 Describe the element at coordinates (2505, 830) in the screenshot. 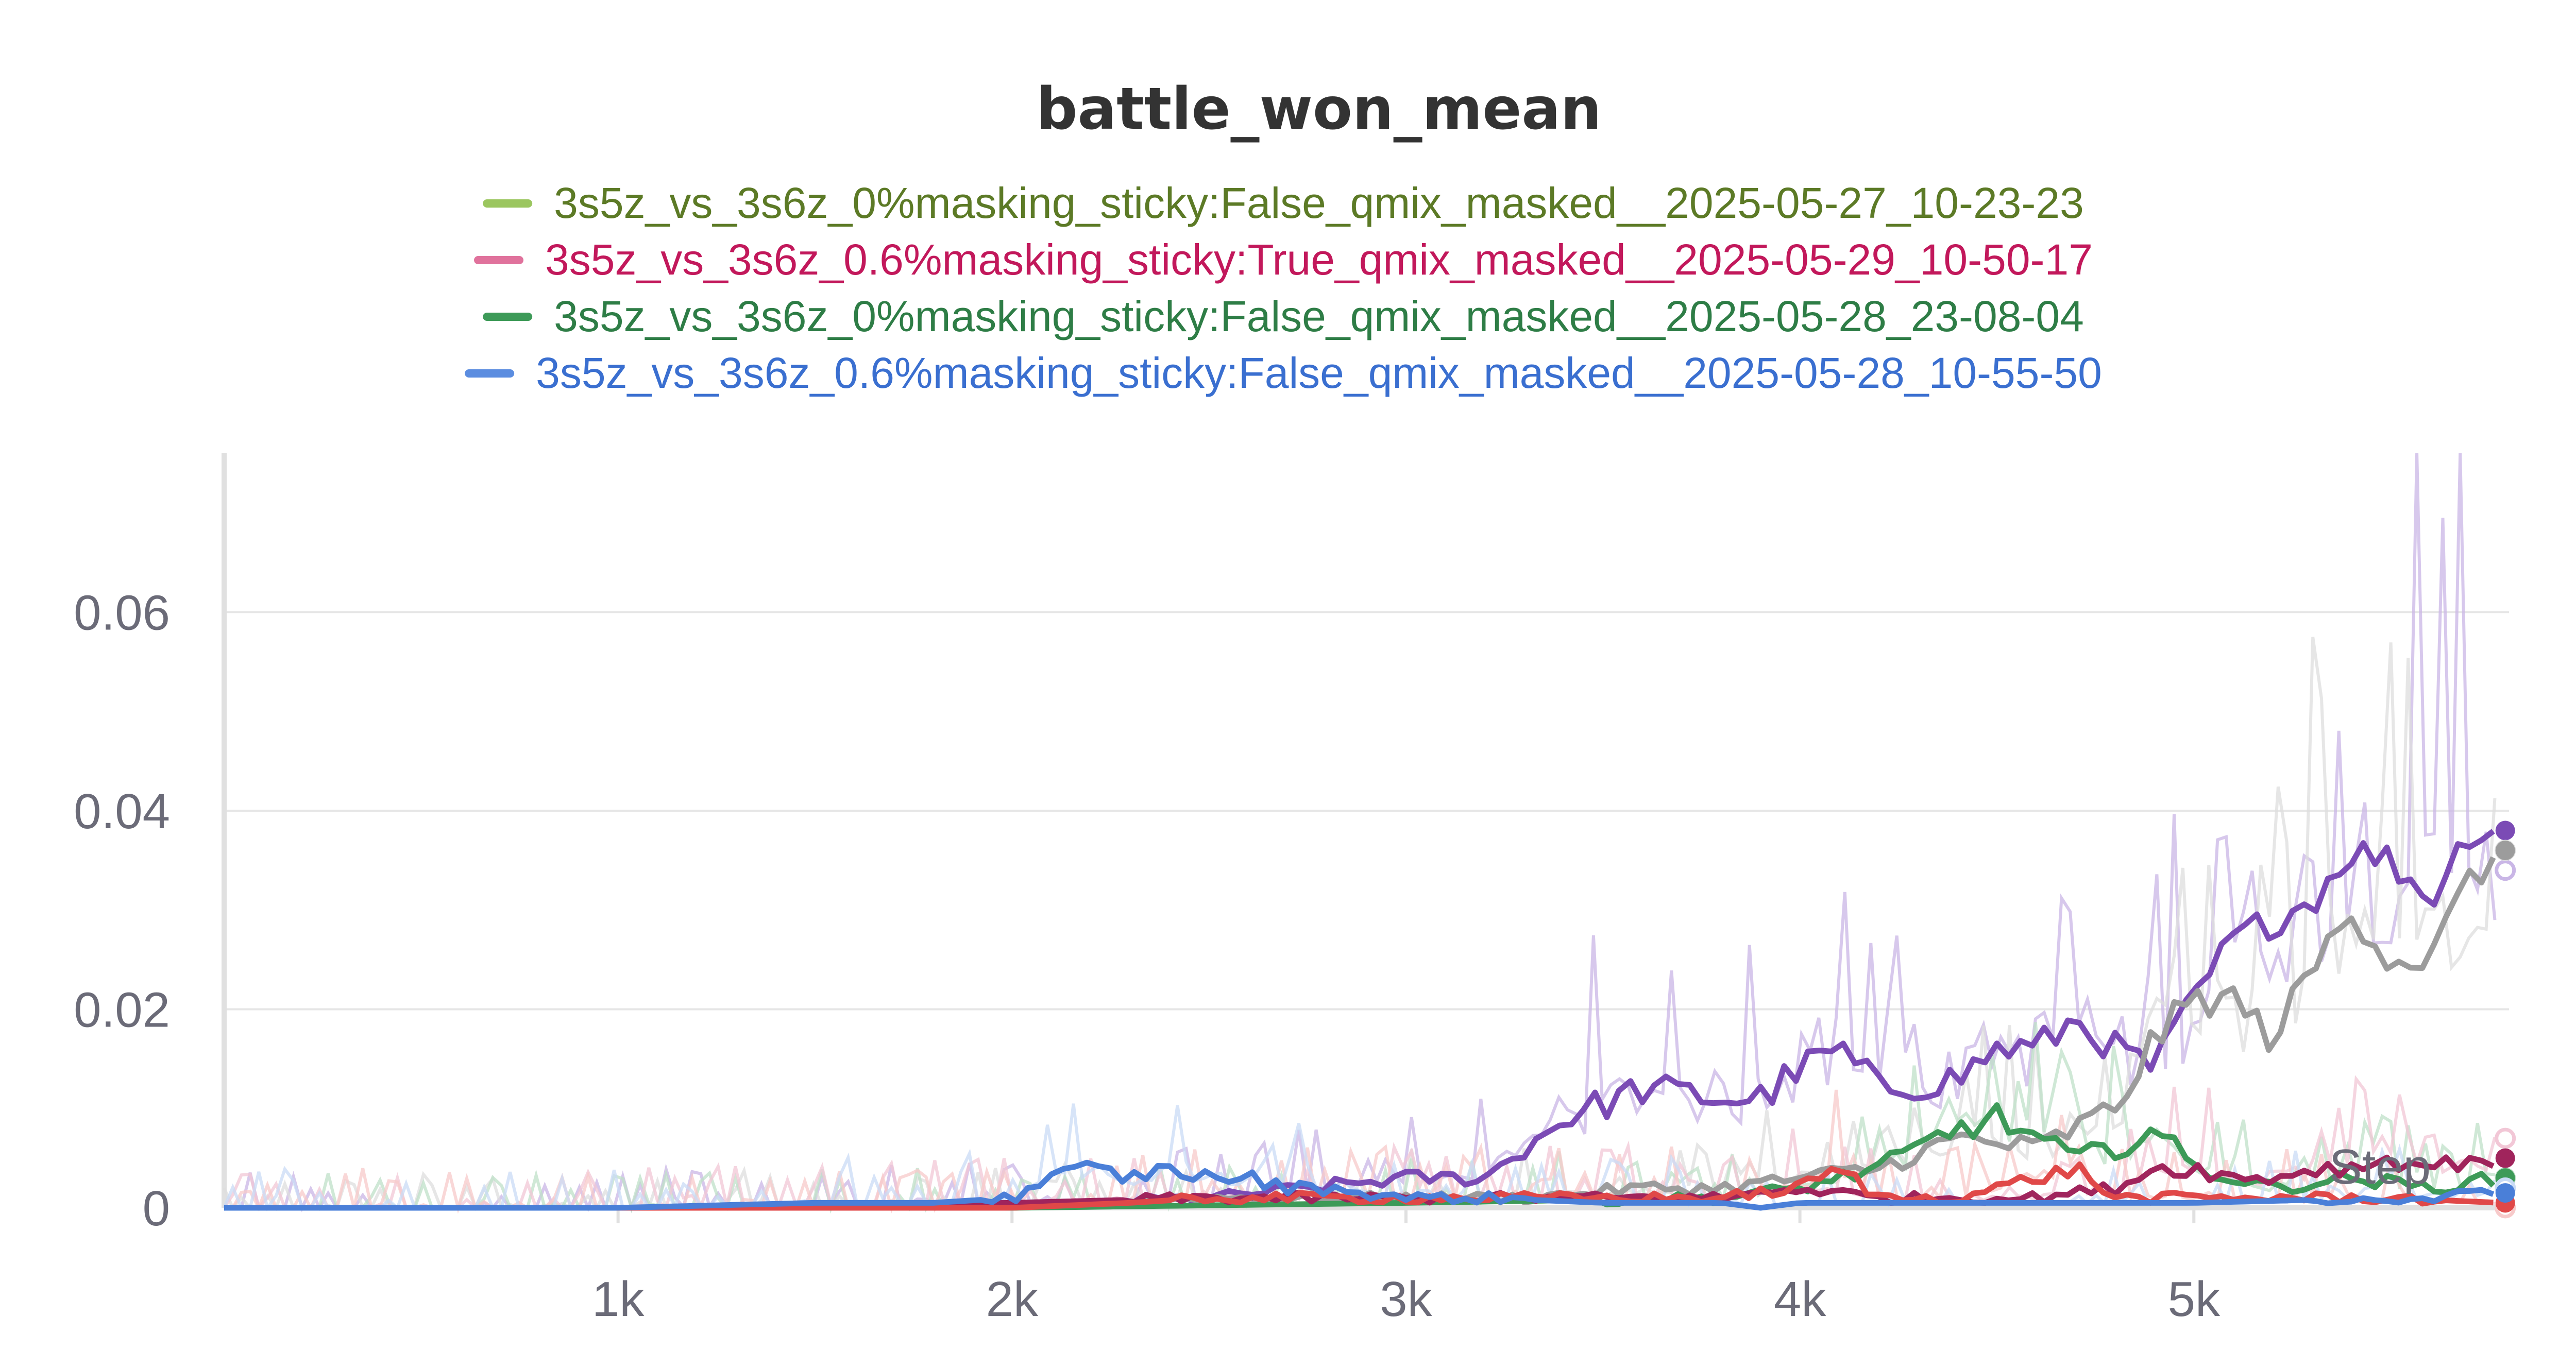

I see `series-0-end-marker` at that location.